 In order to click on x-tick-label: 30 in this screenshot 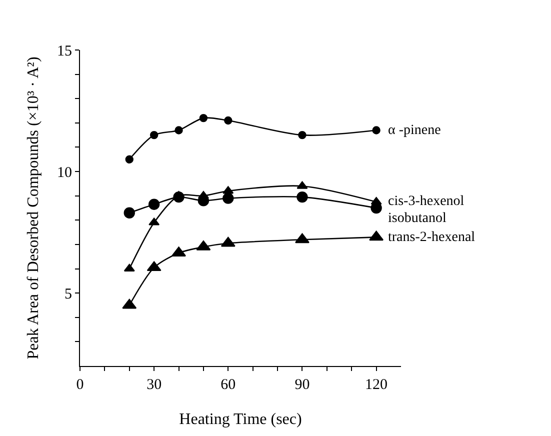, I will do `click(154, 385)`.